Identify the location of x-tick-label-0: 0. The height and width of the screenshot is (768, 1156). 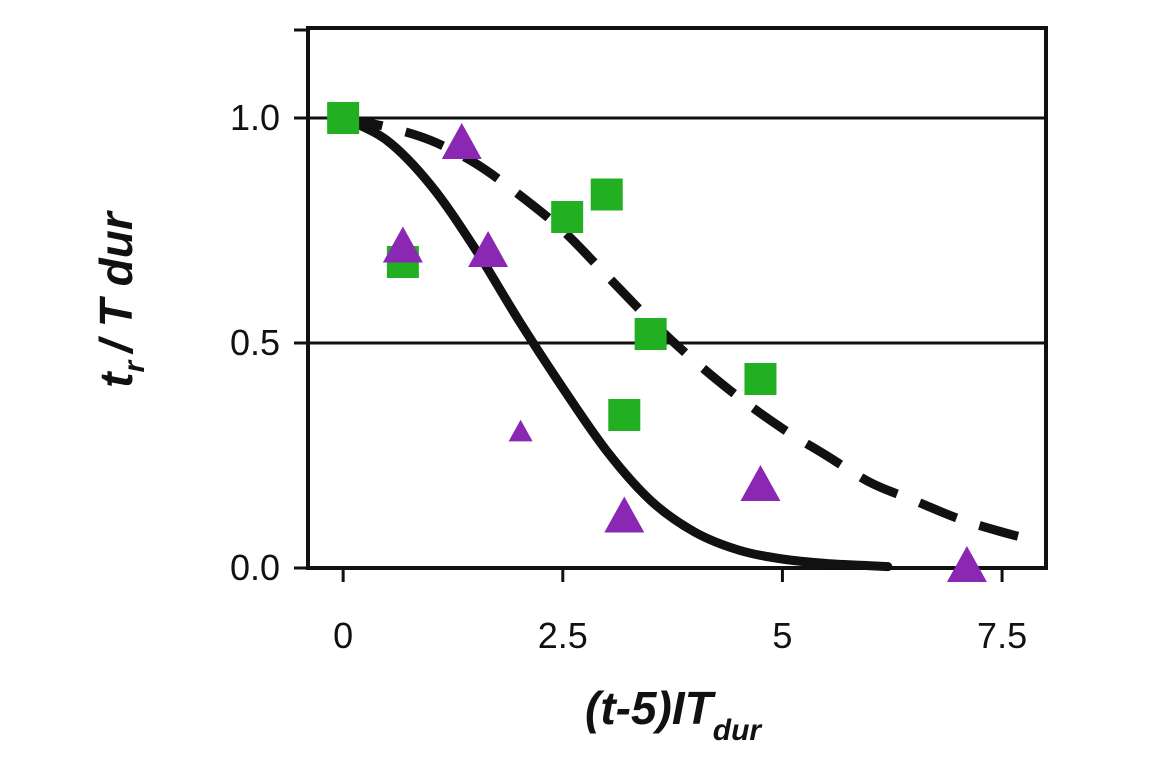
(343, 635).